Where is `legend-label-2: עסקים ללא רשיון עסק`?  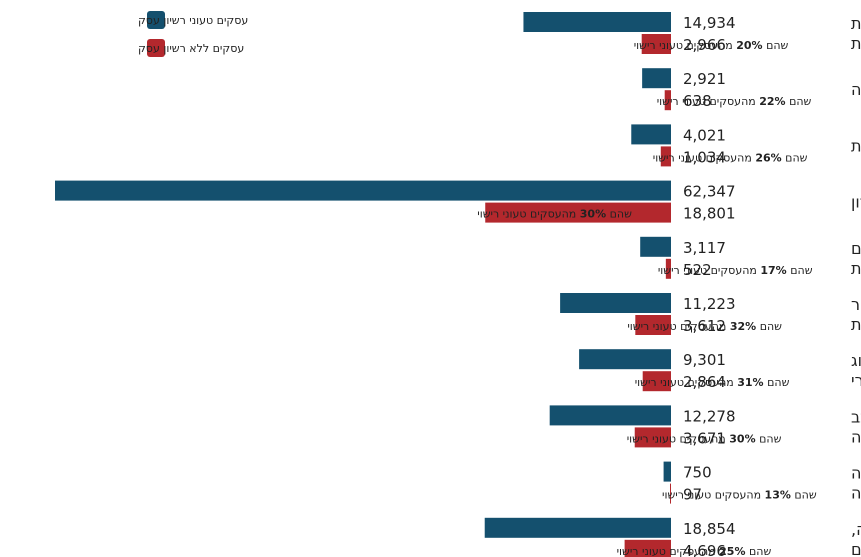
legend-label-2: עסקים ללא רשיון עסק is located at coordinates (191, 48).